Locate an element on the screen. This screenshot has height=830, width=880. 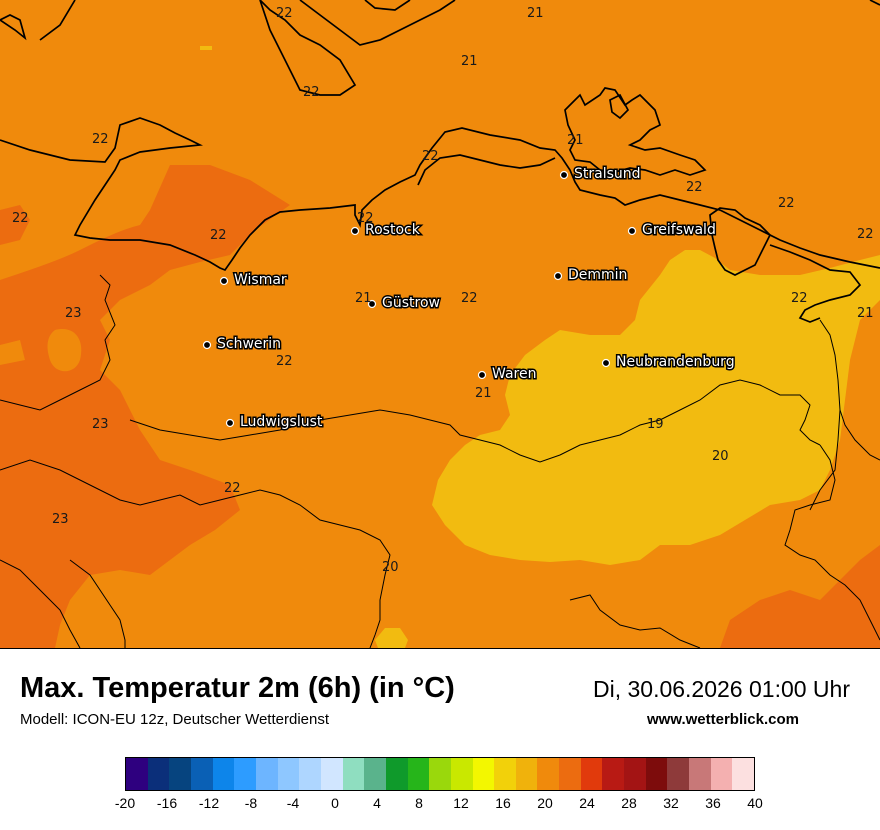
legend-tick-label: 36 is located at coordinates (713, 803).